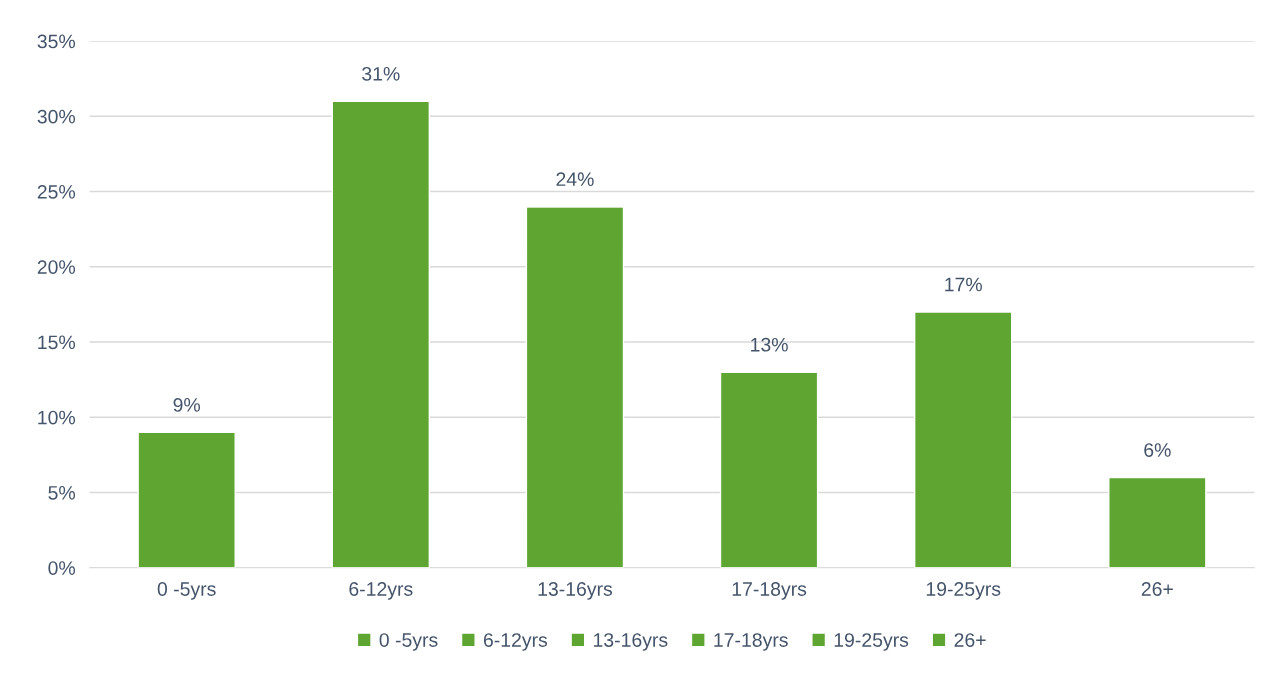 The height and width of the screenshot is (684, 1280). I want to click on y-tick-label: 35%, so click(56, 41).